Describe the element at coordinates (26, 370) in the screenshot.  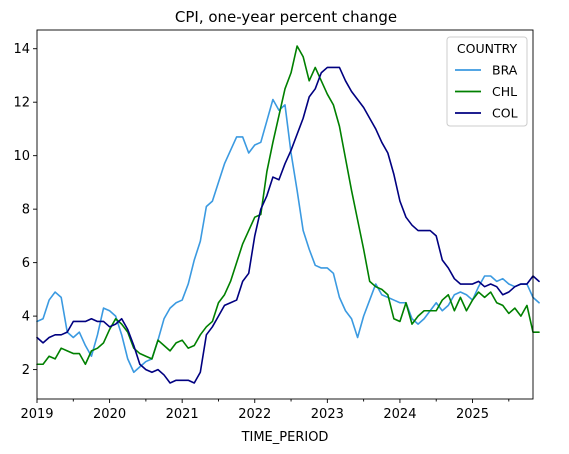
I see `y-tick-label-2: 2` at that location.